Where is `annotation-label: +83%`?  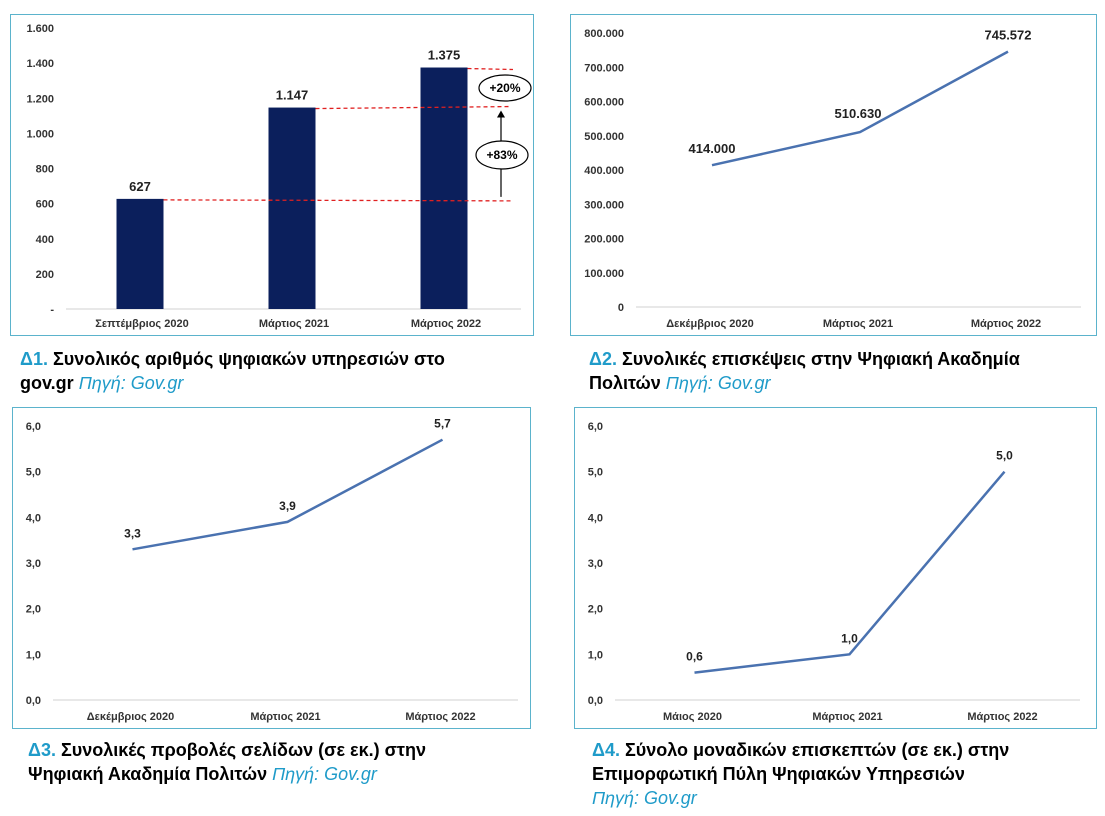 annotation-label: +83% is located at coordinates (501, 155).